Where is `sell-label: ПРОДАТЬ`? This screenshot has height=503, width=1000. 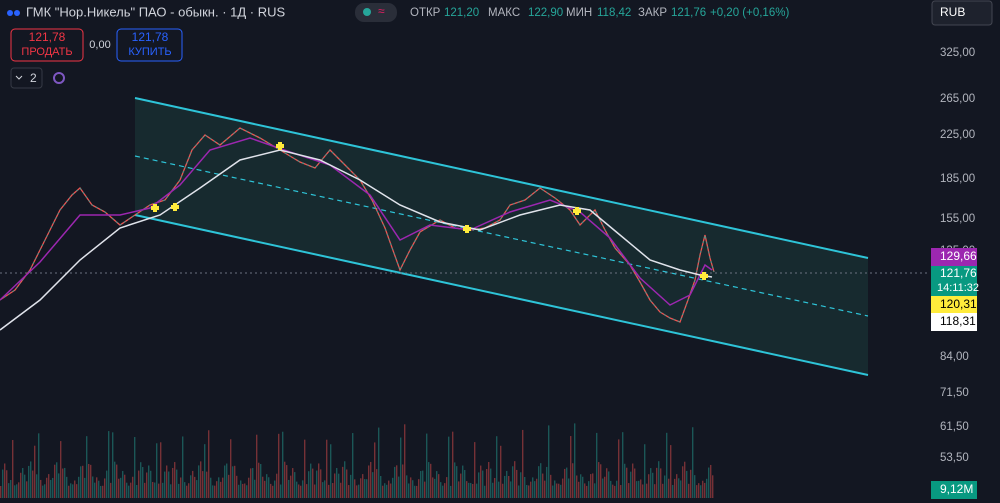
sell-label: ПРОДАТЬ is located at coordinates (46, 52).